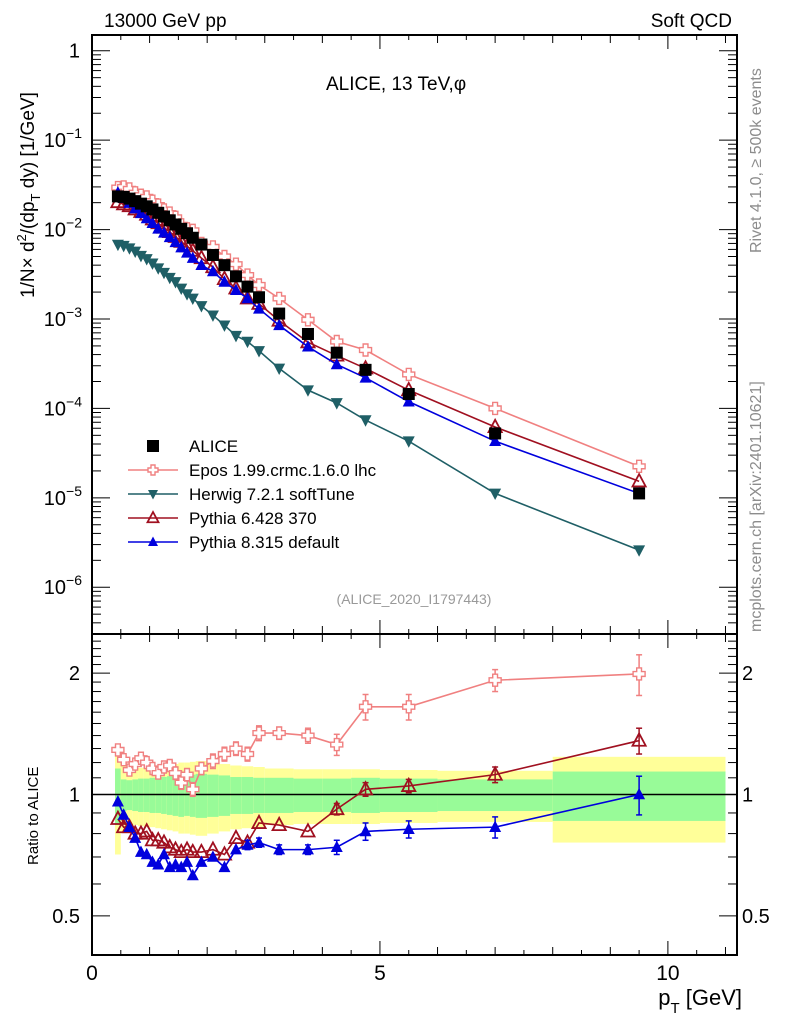 The image size is (786, 1024). Describe the element at coordinates (92, 973) in the screenshot. I see `x-tick-label: 0` at that location.